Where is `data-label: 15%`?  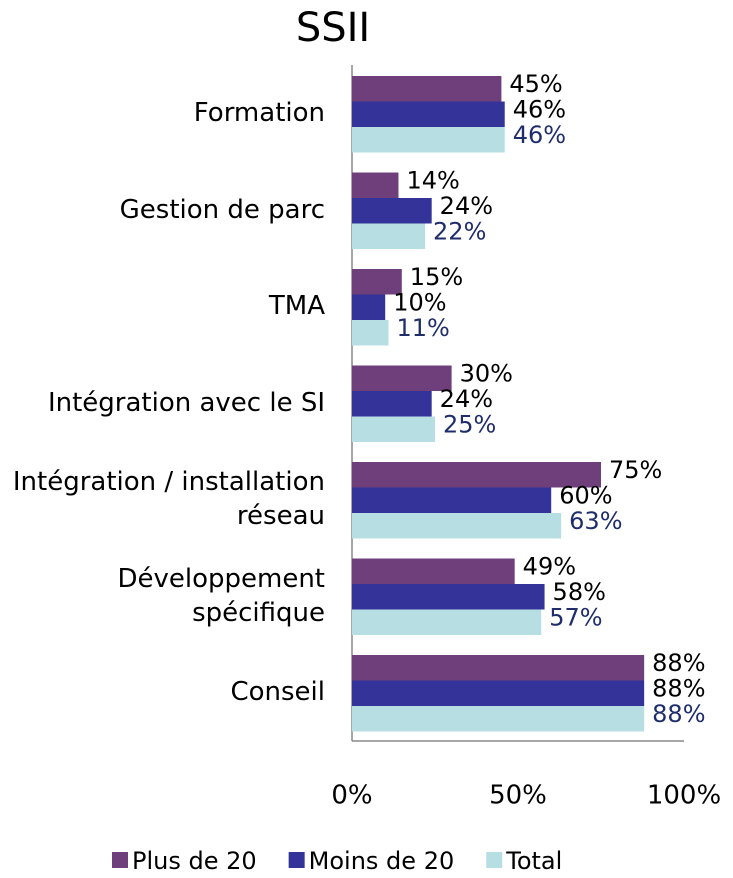
data-label: 15% is located at coordinates (436, 277).